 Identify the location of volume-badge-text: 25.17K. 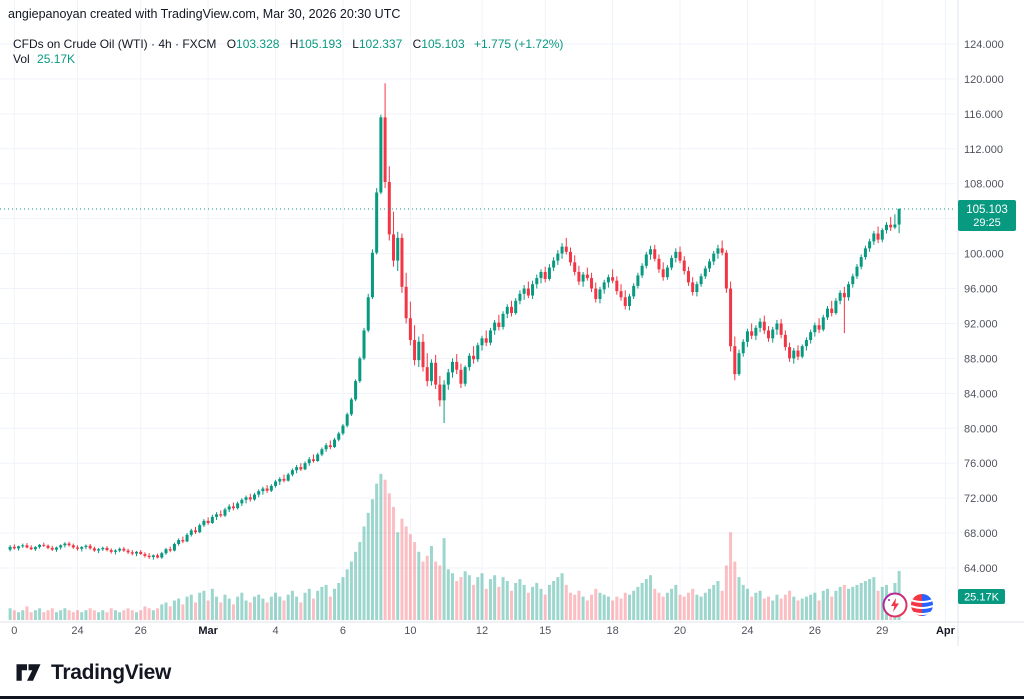
(982, 598).